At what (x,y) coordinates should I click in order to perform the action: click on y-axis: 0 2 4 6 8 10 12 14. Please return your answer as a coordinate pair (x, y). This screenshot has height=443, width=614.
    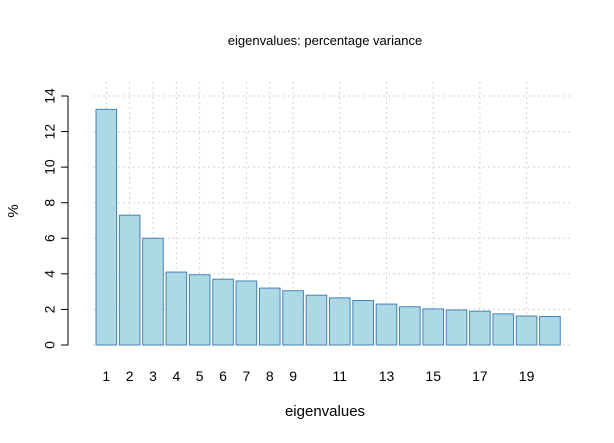
    Looking at the image, I should click on (55, 218).